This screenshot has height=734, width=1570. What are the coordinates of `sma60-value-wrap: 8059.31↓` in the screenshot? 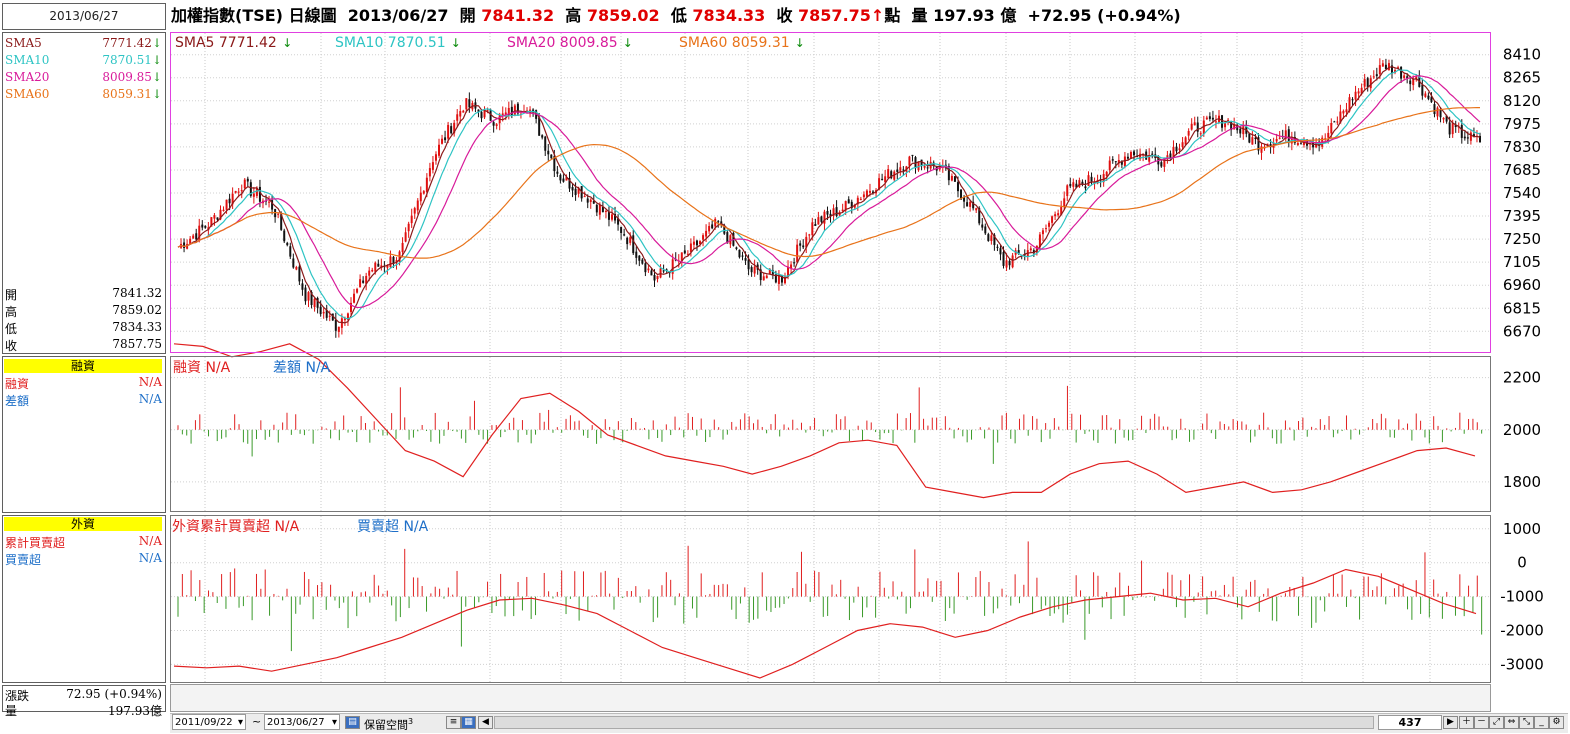 It's located at (132, 94).